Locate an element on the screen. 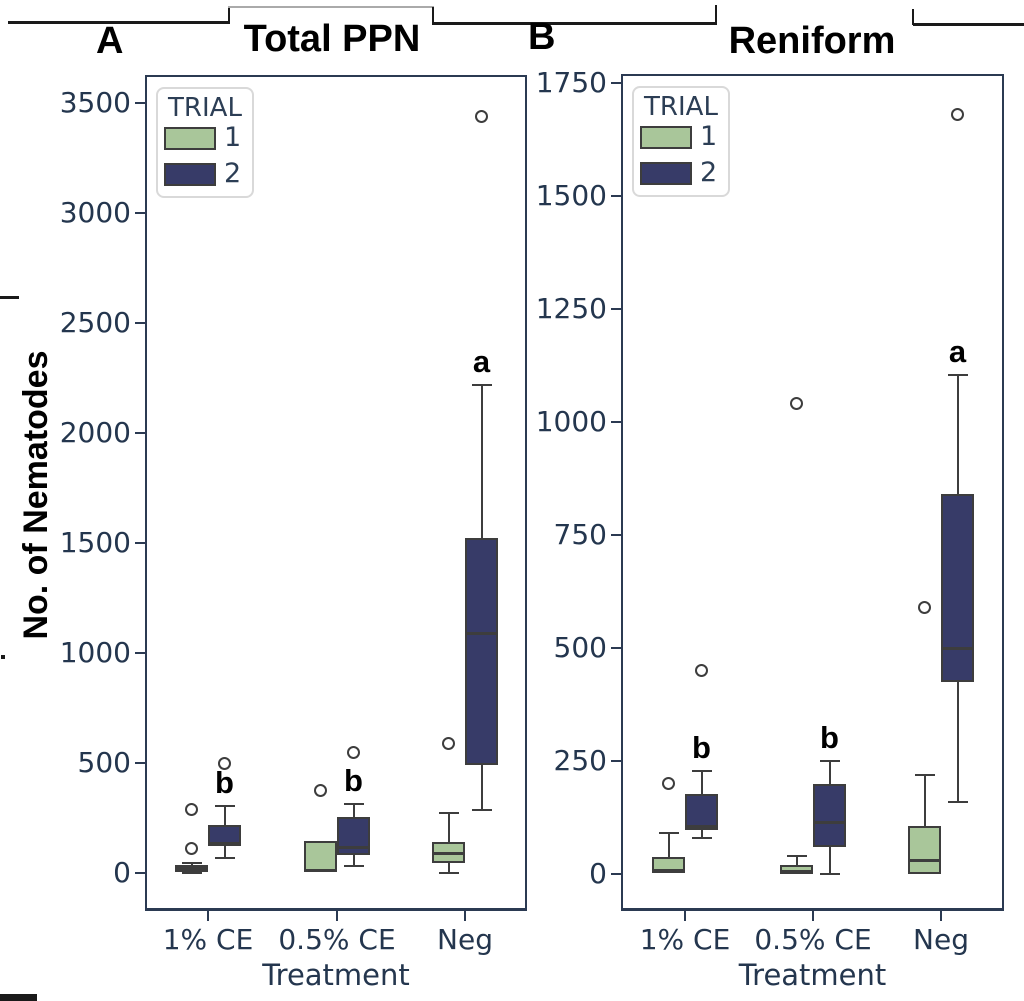 The height and width of the screenshot is (1001, 1024). panel-title-reniform: Reniform is located at coordinates (812, 41).